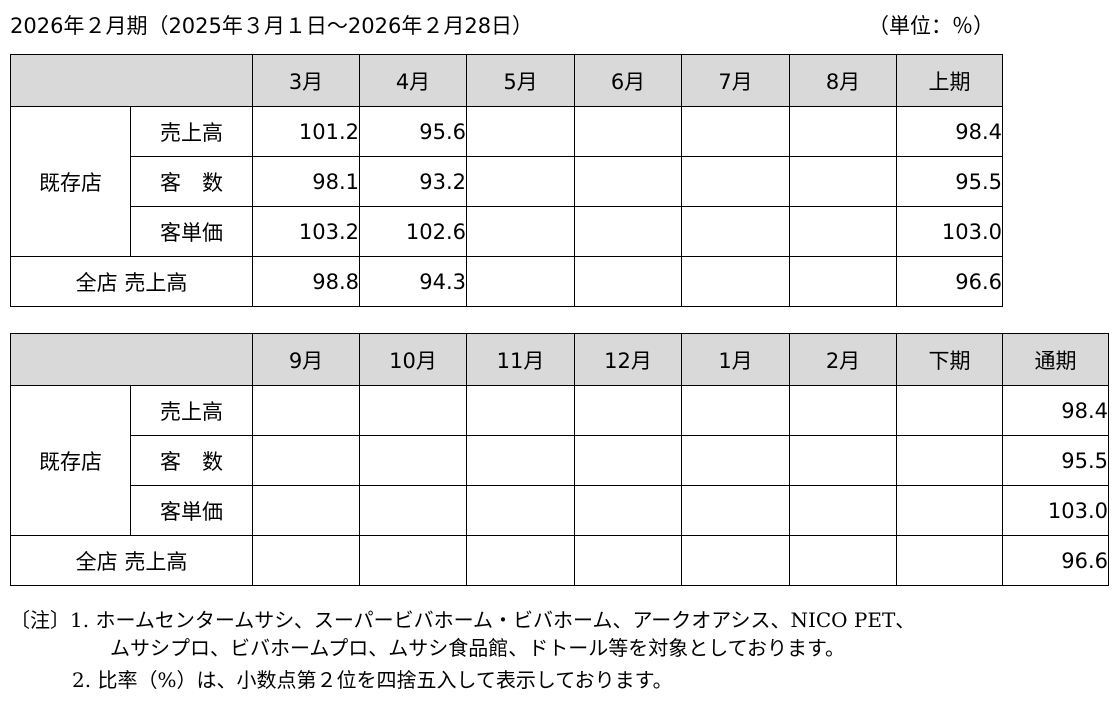 The image size is (1118, 706). What do you see at coordinates (413, 80) in the screenshot?
I see `column-header: 4月` at bounding box center [413, 80].